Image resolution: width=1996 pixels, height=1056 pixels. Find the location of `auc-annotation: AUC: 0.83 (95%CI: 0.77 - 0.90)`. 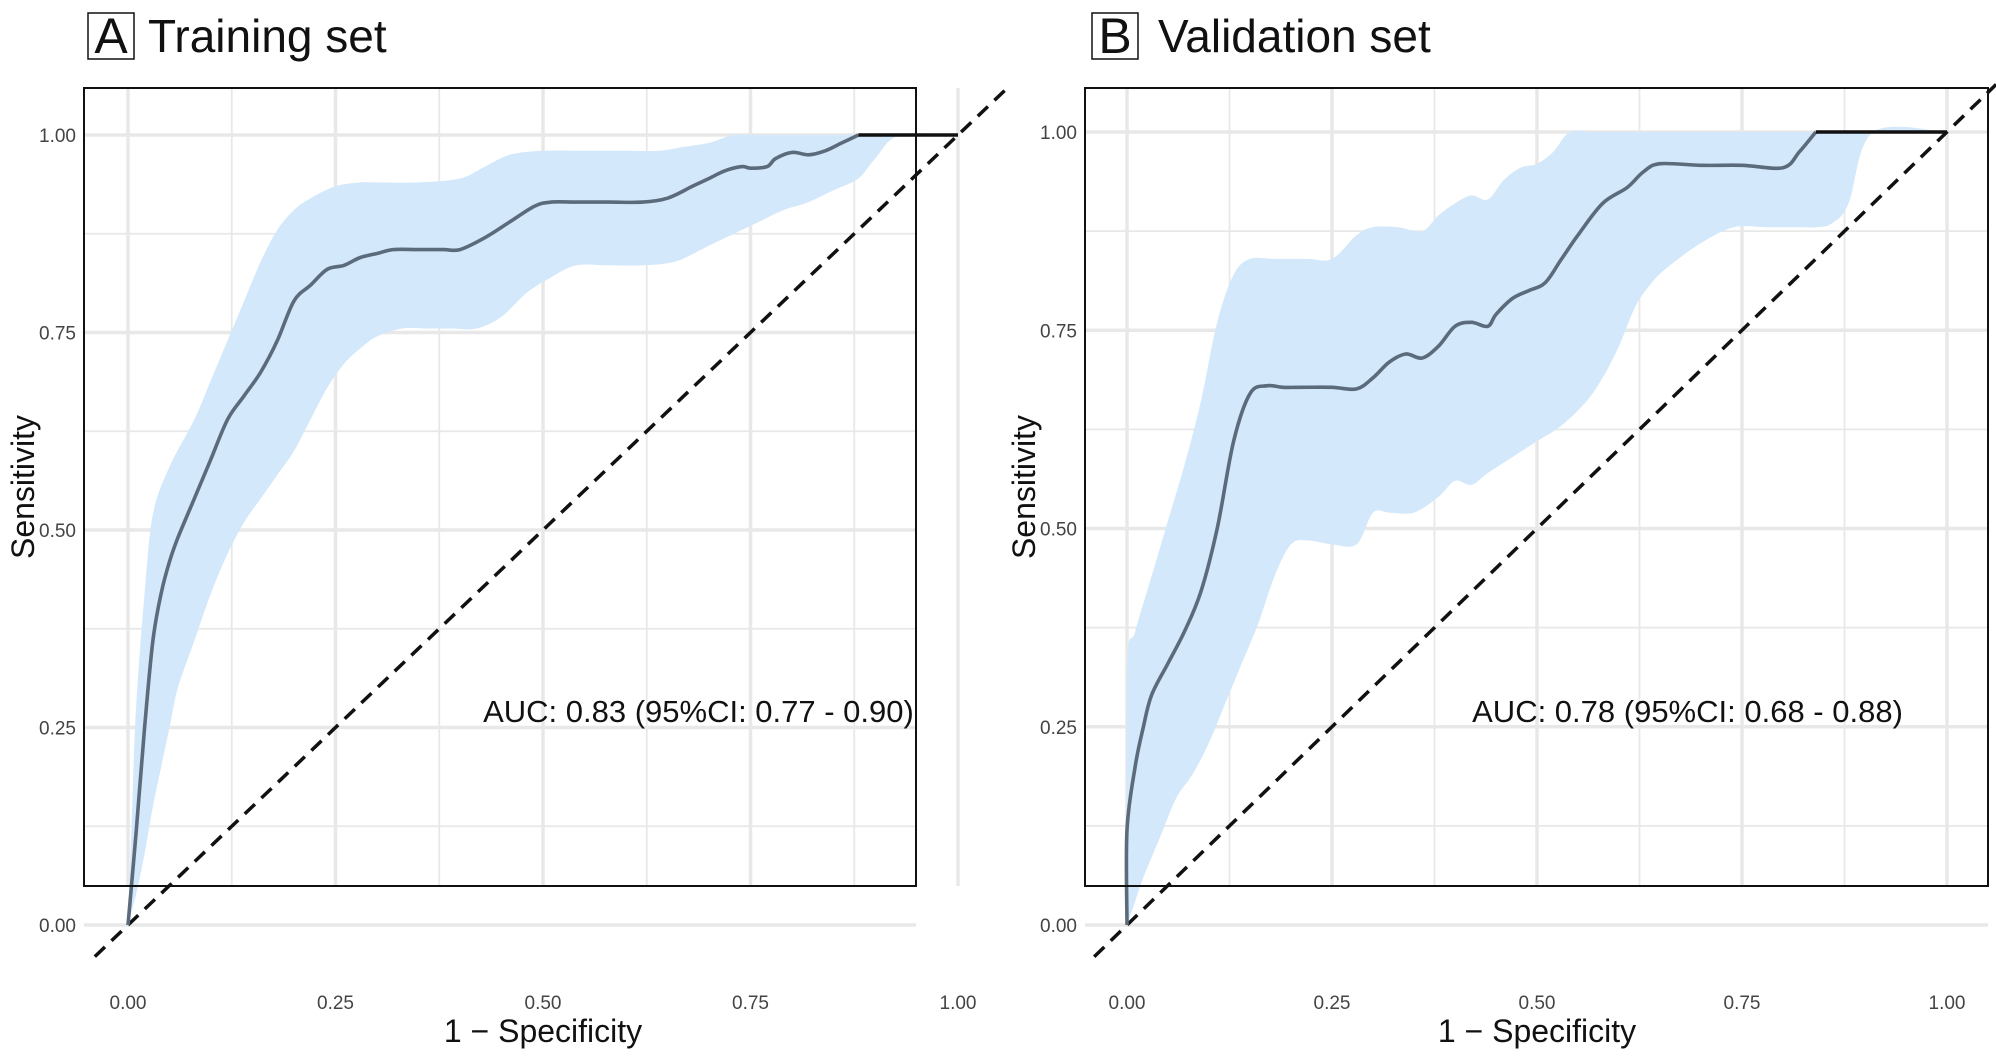

auc-annotation: AUC: 0.83 (95%CI: 0.77 - 0.90) is located at coordinates (698, 711).